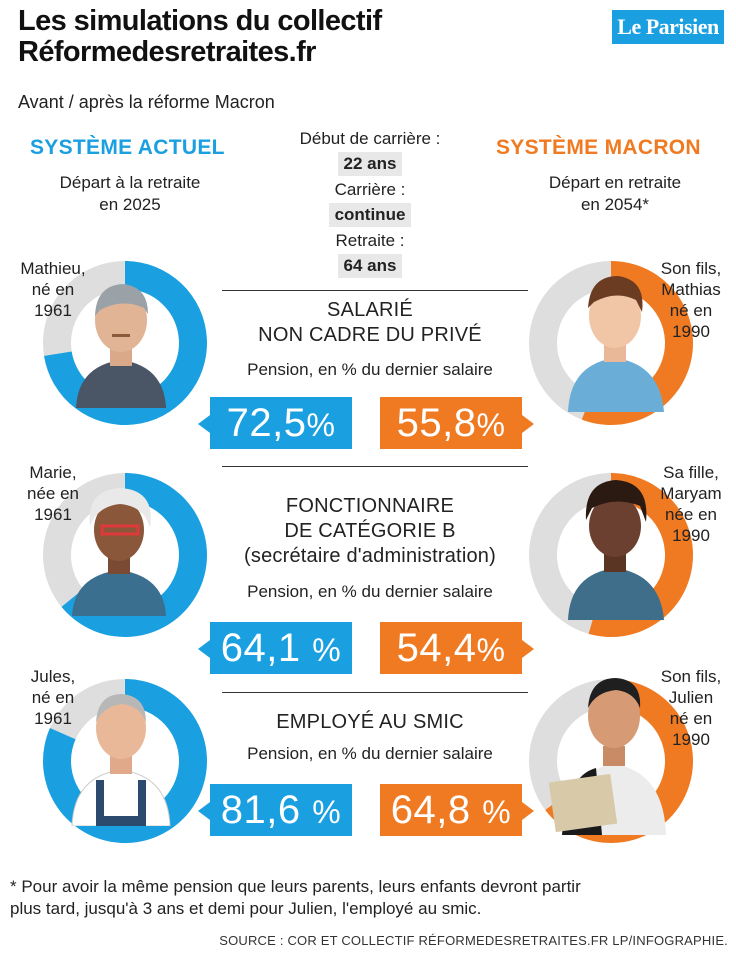 Image resolution: width=736 pixels, height=960 pixels. I want to click on label-jules: Jules, né en 1961, so click(53, 697).